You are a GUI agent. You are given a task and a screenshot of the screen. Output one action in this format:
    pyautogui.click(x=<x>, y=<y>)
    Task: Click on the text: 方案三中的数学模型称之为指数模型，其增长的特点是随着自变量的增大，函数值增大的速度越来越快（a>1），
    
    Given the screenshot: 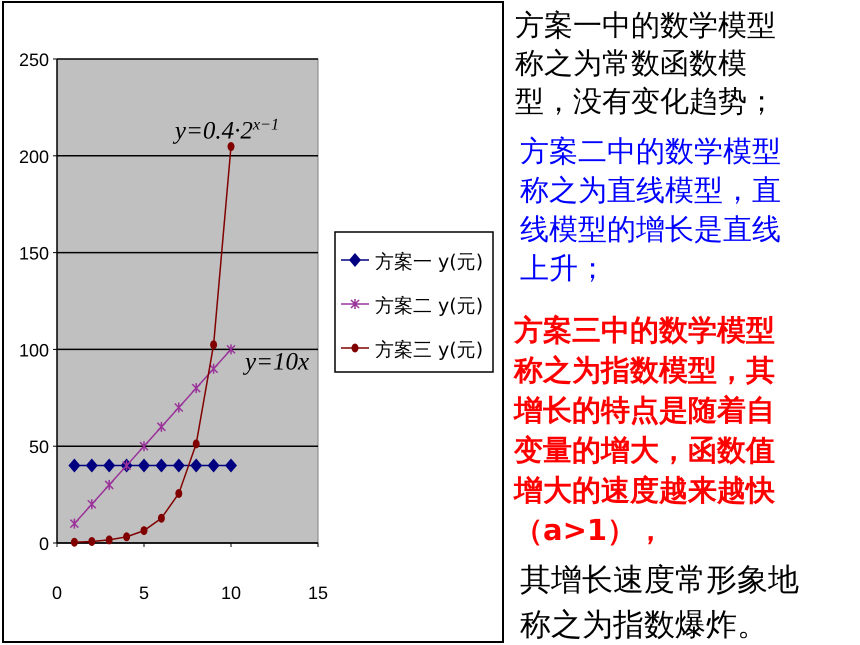 What is the action you would take?
    pyautogui.click(x=645, y=430)
    